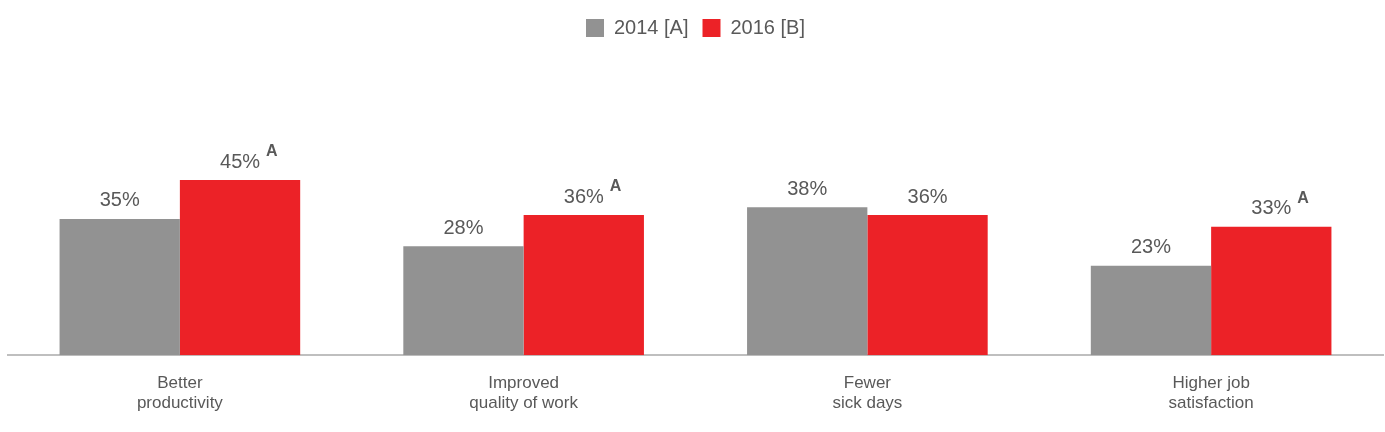  Describe the element at coordinates (119, 199) in the screenshot. I see `data-label: 35%` at that location.